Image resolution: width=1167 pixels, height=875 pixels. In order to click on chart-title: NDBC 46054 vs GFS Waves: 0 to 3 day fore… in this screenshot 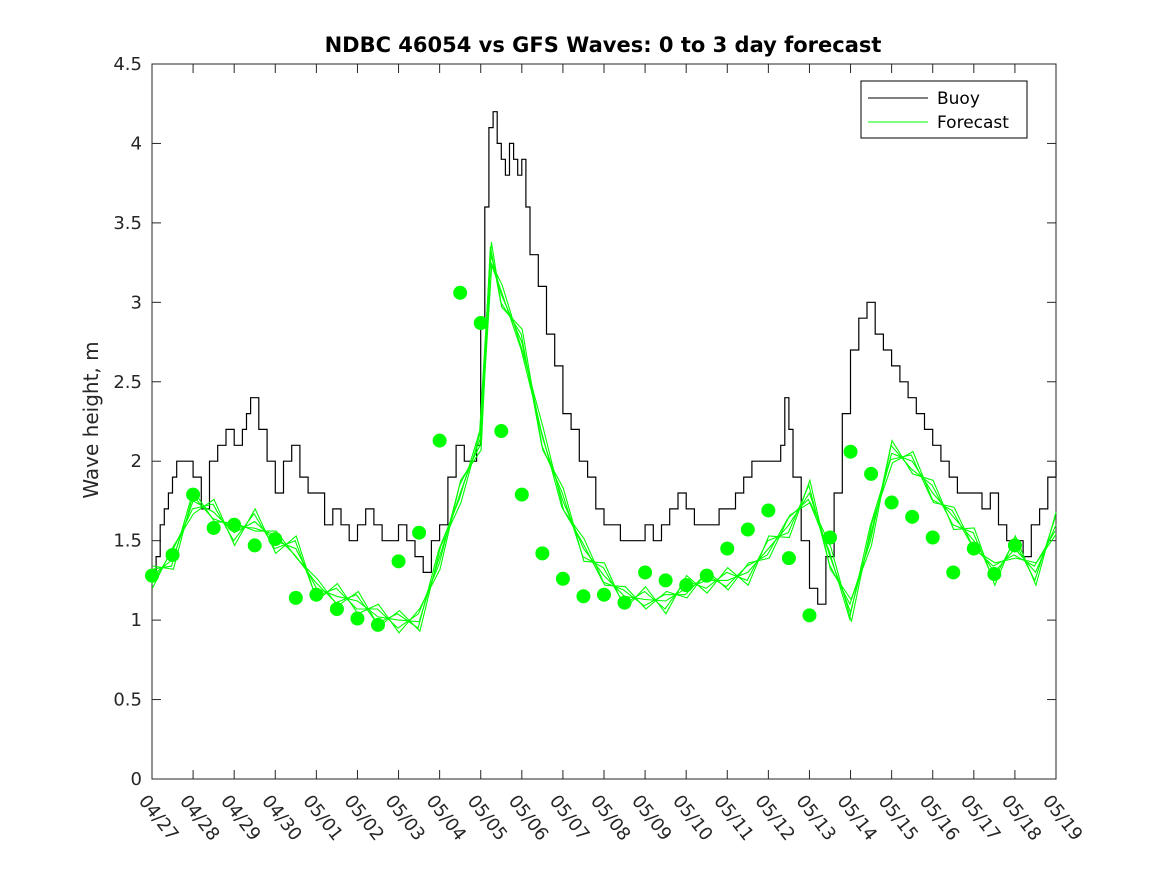, I will do `click(603, 45)`.